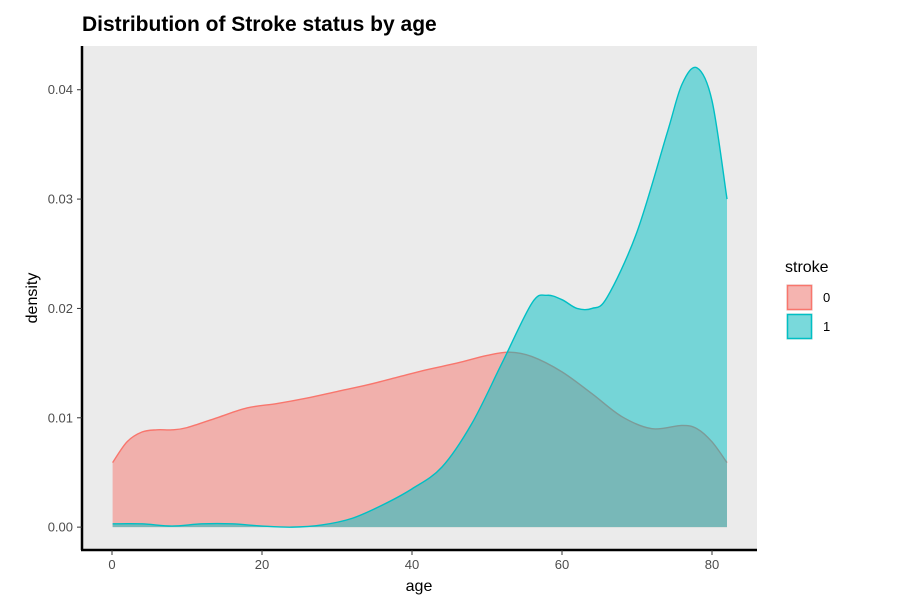  What do you see at coordinates (419, 586) in the screenshot?
I see `x-axis-title: age` at bounding box center [419, 586].